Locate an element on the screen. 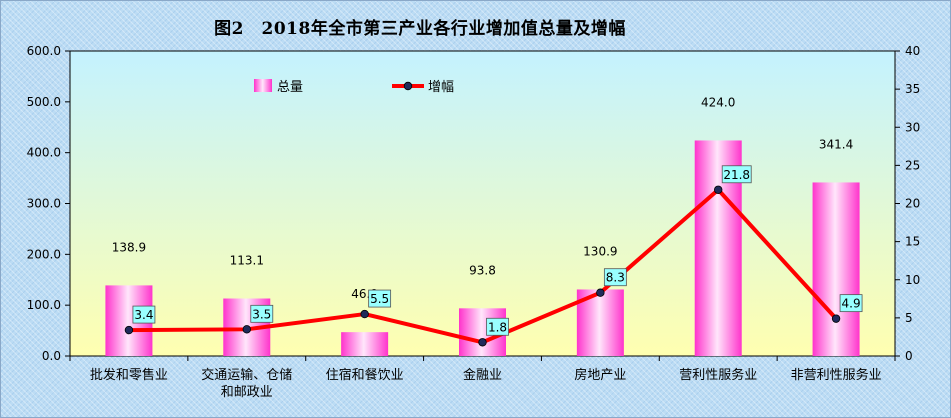  growth-value-label: 21.8 is located at coordinates (736, 175).